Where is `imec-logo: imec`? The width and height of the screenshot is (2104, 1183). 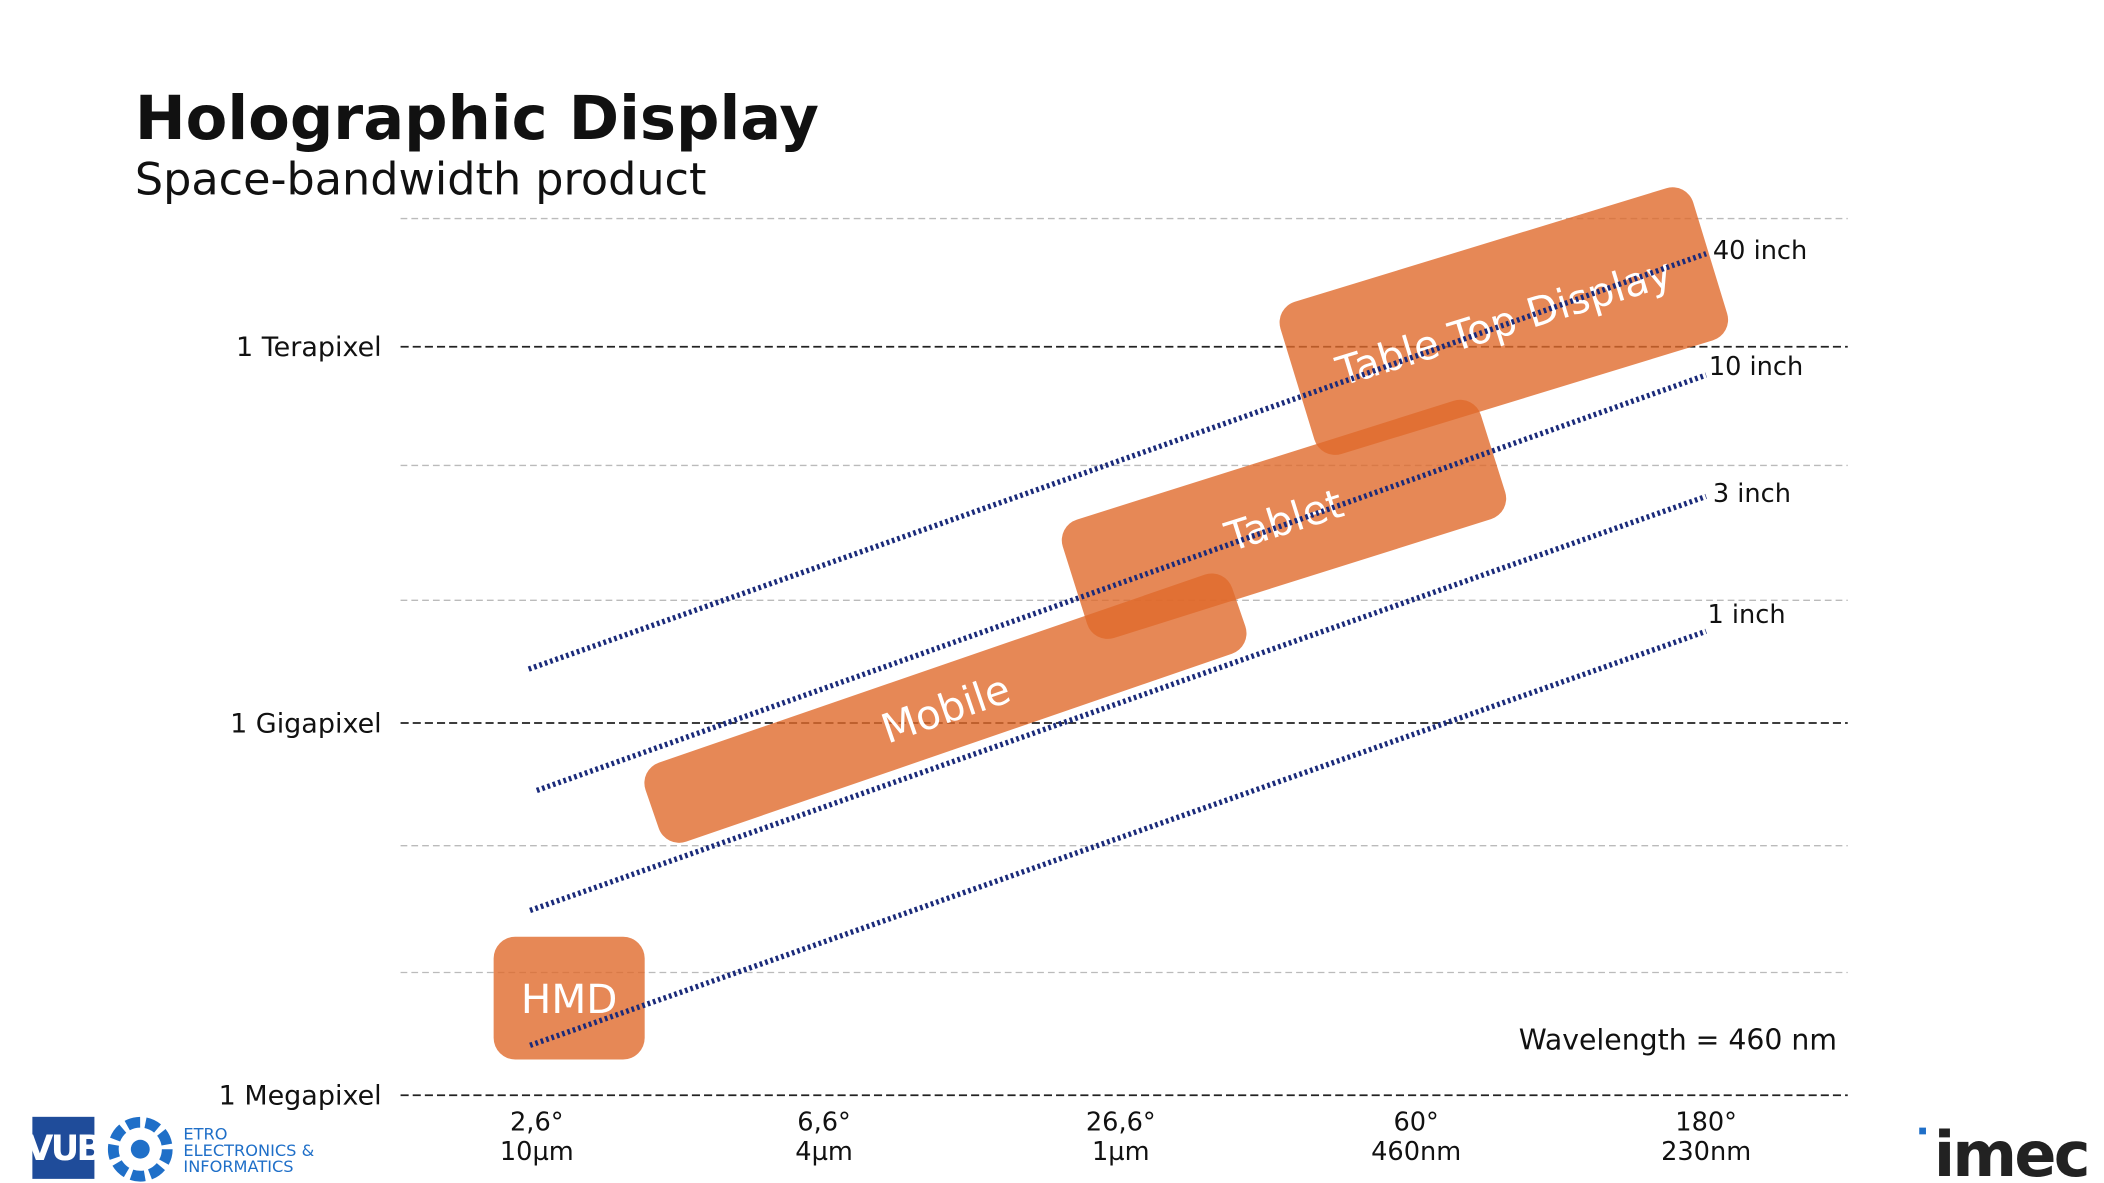
imec-logo: imec is located at coordinates (2011, 1150).